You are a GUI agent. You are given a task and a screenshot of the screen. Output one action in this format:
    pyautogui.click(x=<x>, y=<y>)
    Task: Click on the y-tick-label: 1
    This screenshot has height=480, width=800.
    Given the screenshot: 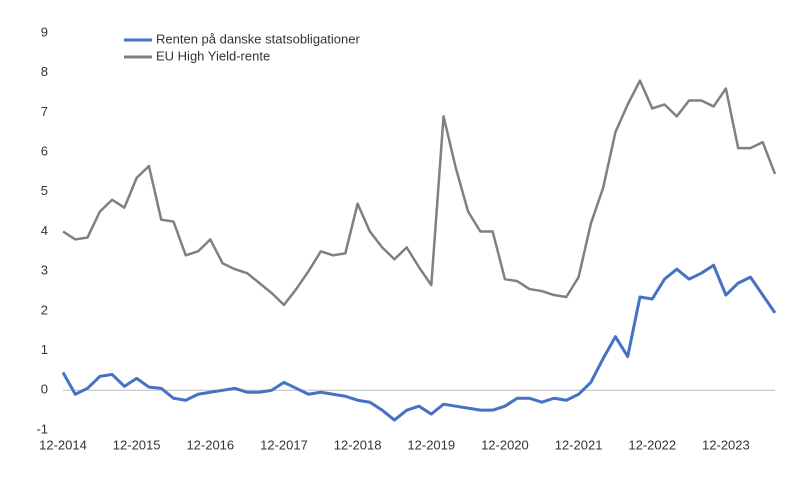 What is the action you would take?
    pyautogui.click(x=44, y=349)
    